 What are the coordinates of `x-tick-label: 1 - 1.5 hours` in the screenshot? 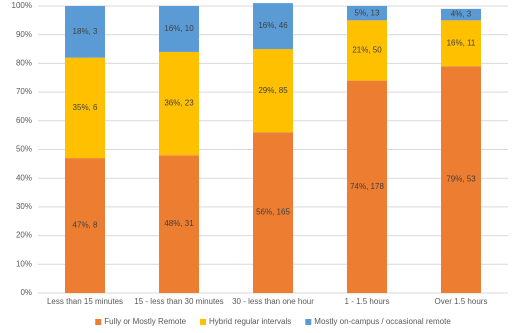 It's located at (367, 301).